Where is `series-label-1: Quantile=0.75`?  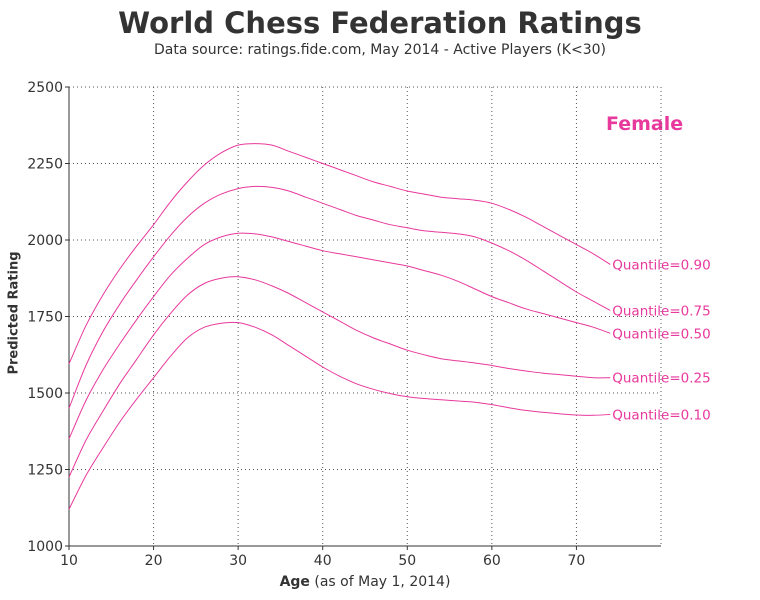 series-label-1: Quantile=0.75 is located at coordinates (661, 311).